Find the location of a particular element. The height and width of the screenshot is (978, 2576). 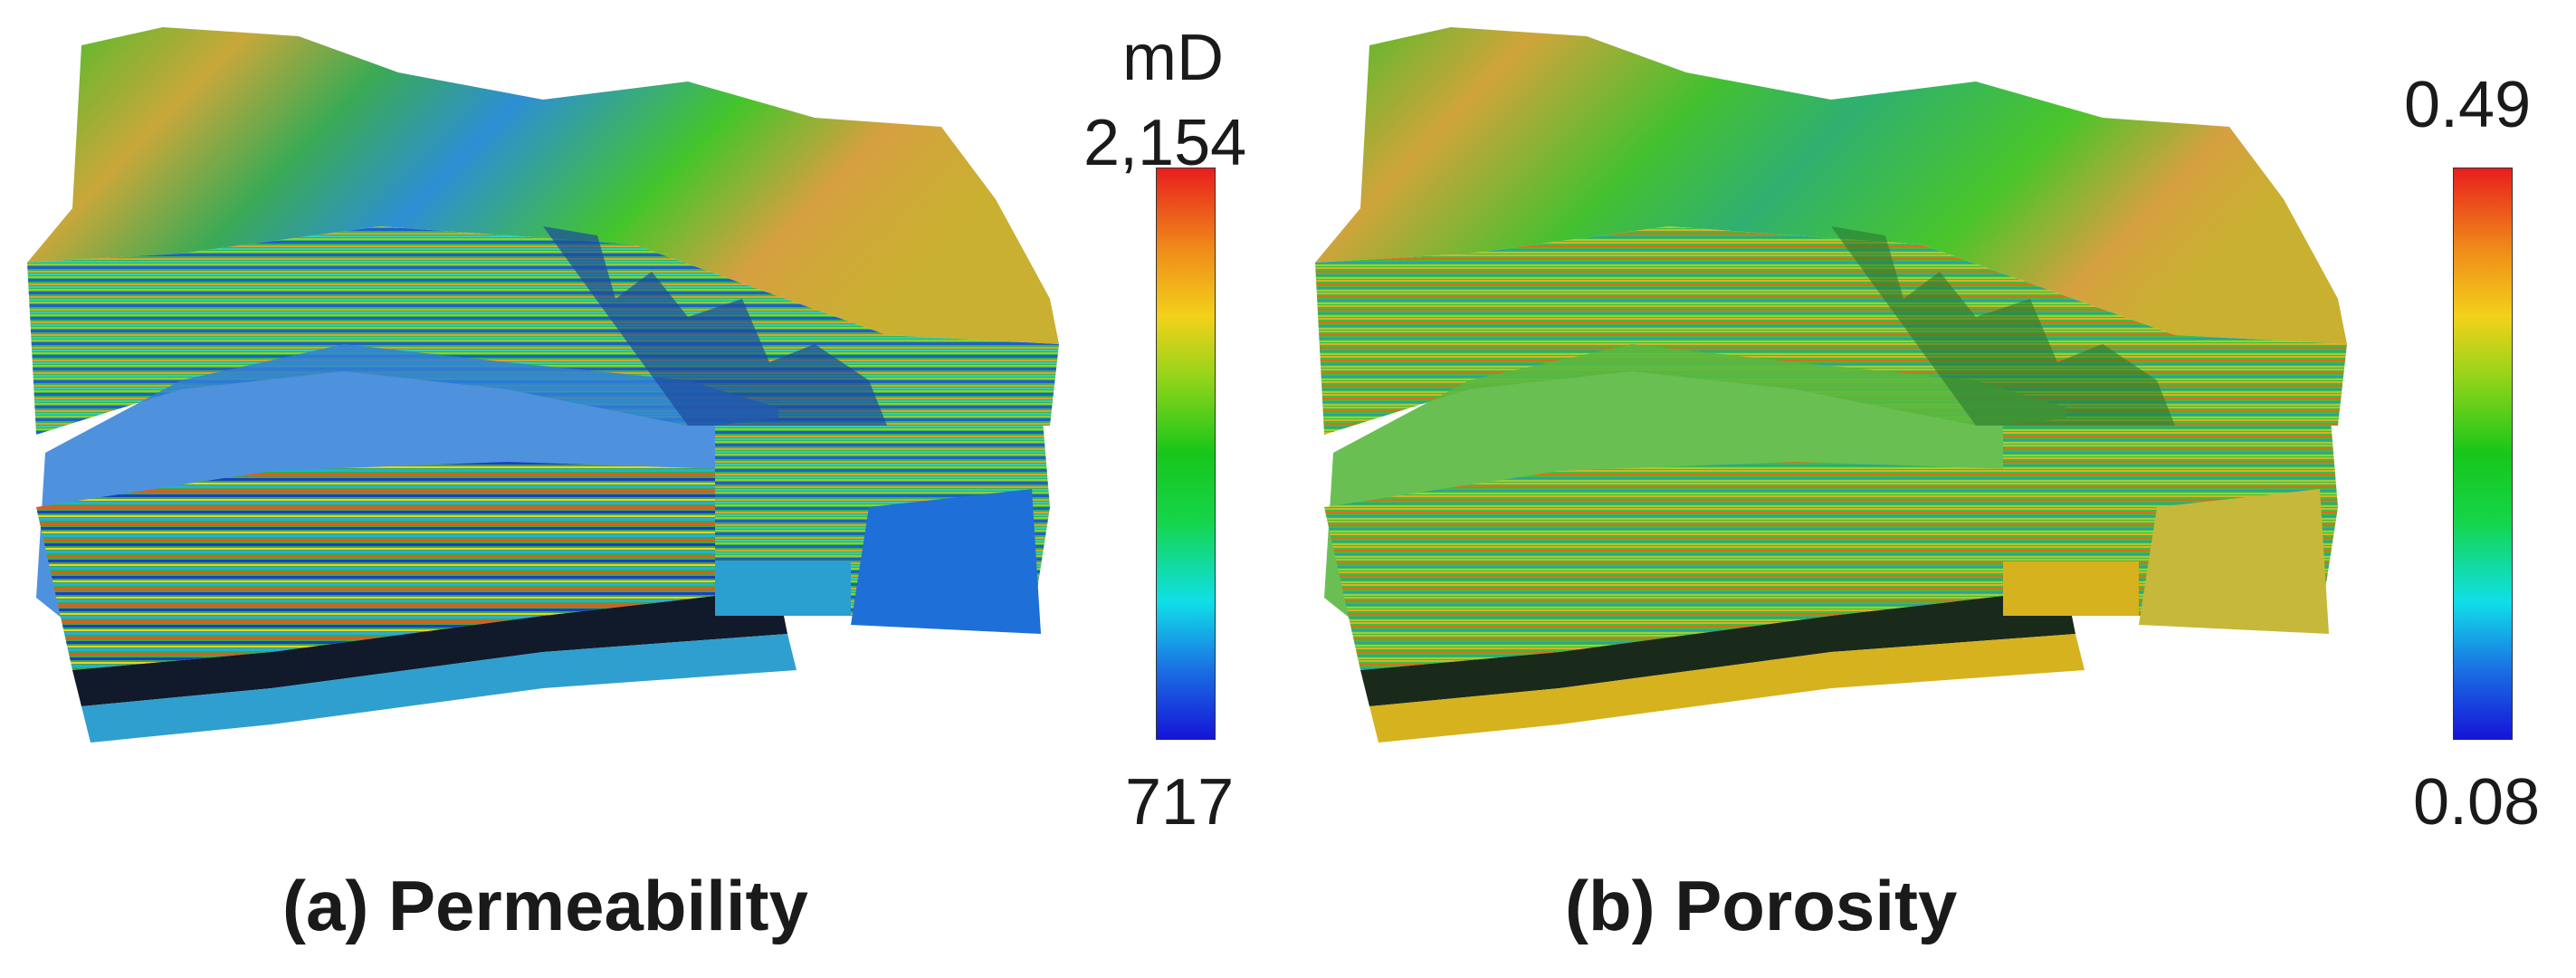

colorbar-max-label: 2,154 is located at coordinates (1165, 143).